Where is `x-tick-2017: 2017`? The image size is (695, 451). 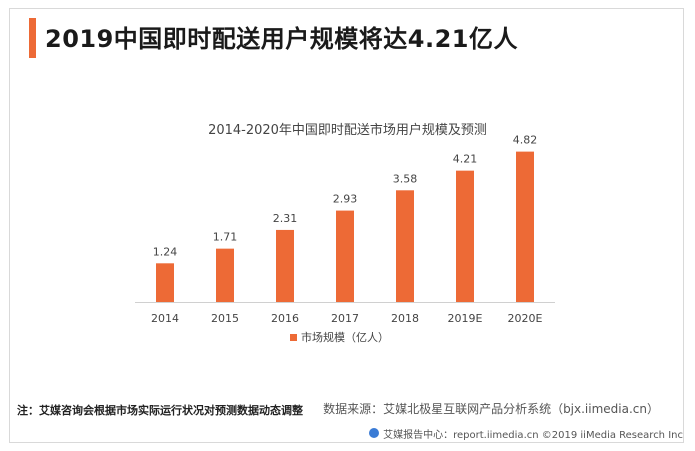
x-tick-2017: 2017 is located at coordinates (345, 318).